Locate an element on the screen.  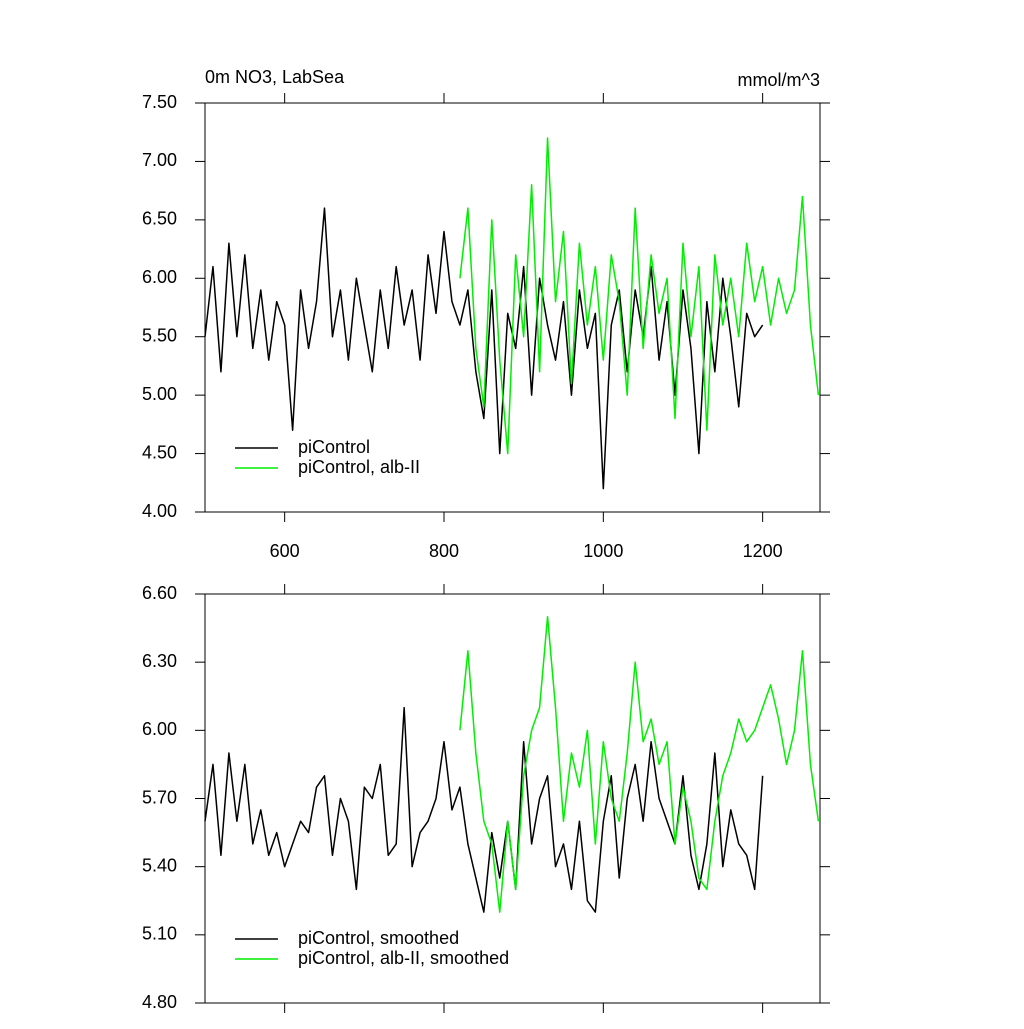
x-tick-label: 800 is located at coordinates (444, 551).